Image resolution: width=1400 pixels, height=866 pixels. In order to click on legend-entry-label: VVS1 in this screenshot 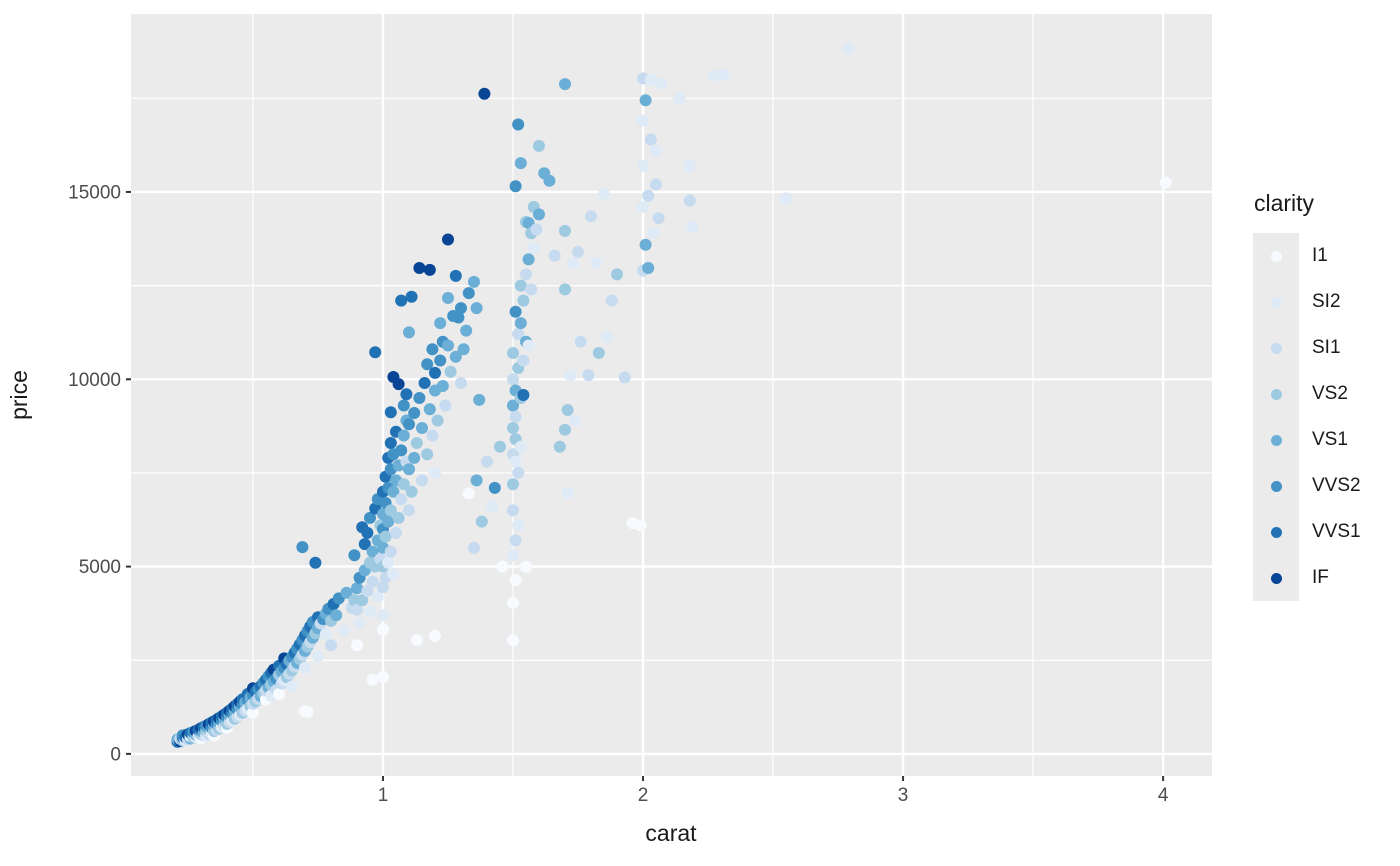, I will do `click(1336, 531)`.